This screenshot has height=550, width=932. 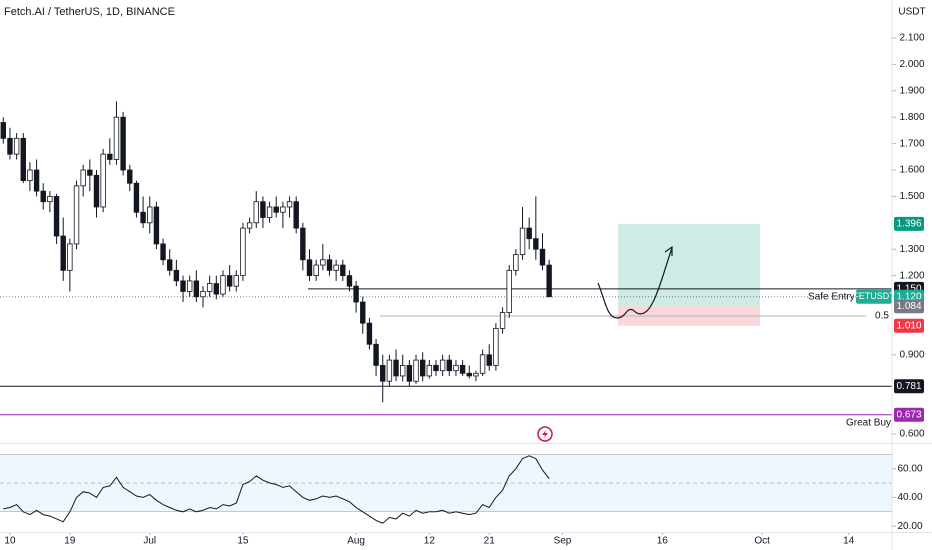 What do you see at coordinates (911, 354) in the screenshot?
I see `y-tick-label: 0.900` at bounding box center [911, 354].